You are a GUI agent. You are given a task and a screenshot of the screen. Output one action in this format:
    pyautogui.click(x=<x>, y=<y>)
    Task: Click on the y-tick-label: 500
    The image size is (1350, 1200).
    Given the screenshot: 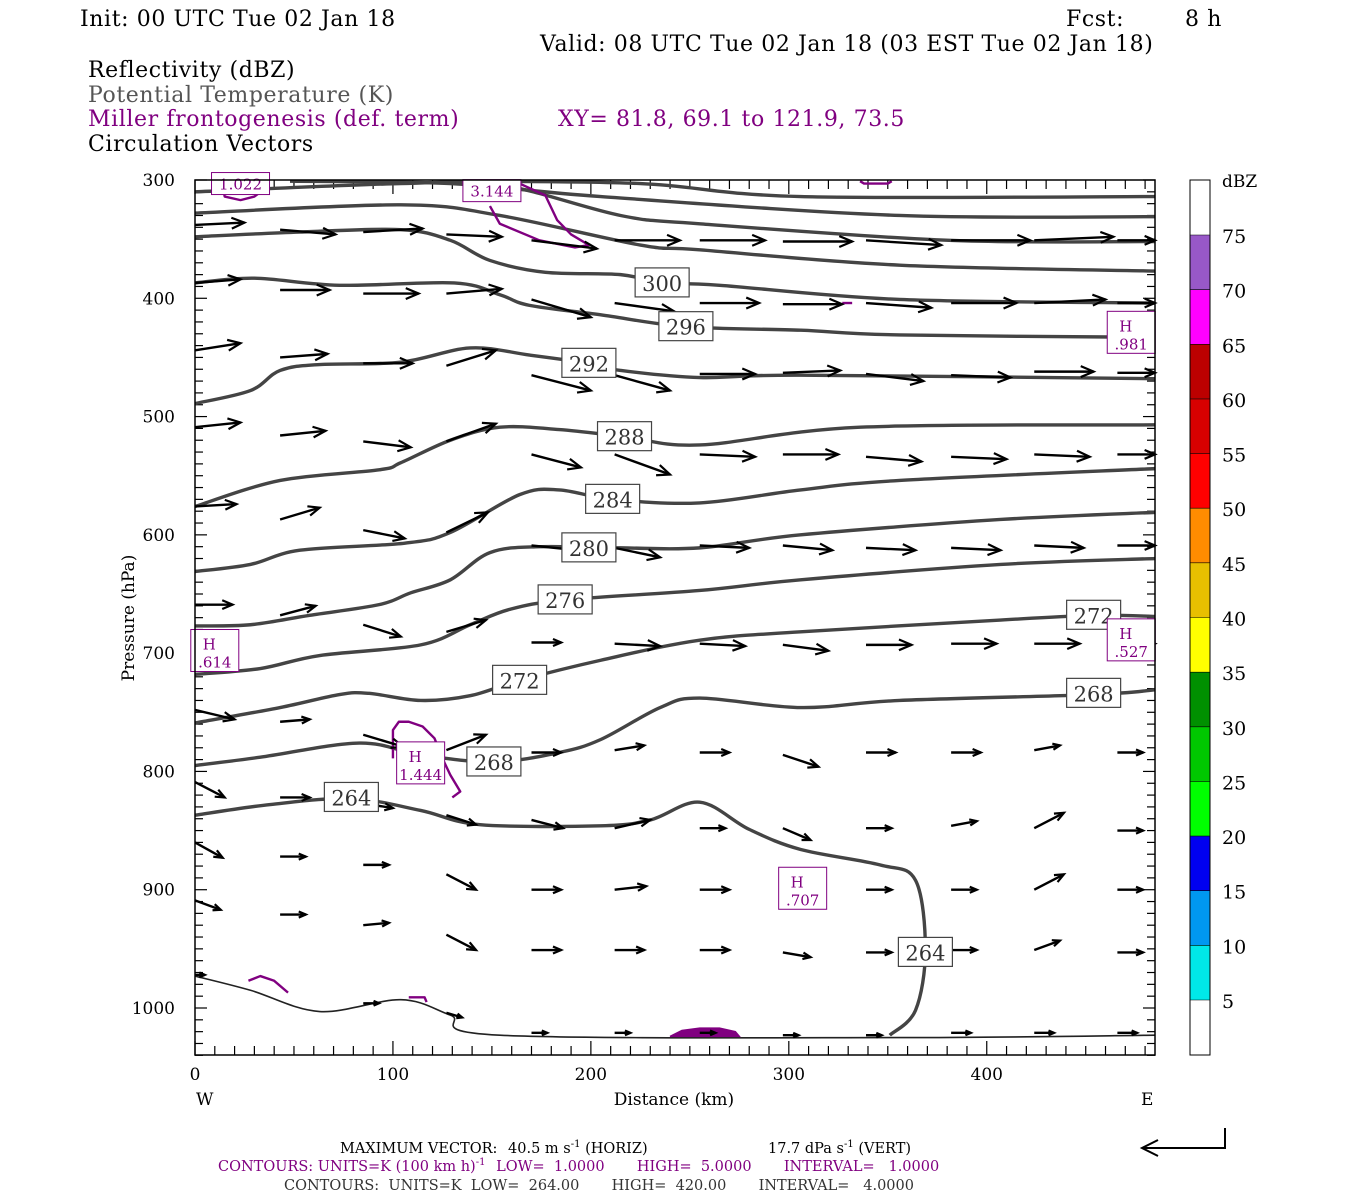 What is the action you would take?
    pyautogui.click(x=159, y=418)
    